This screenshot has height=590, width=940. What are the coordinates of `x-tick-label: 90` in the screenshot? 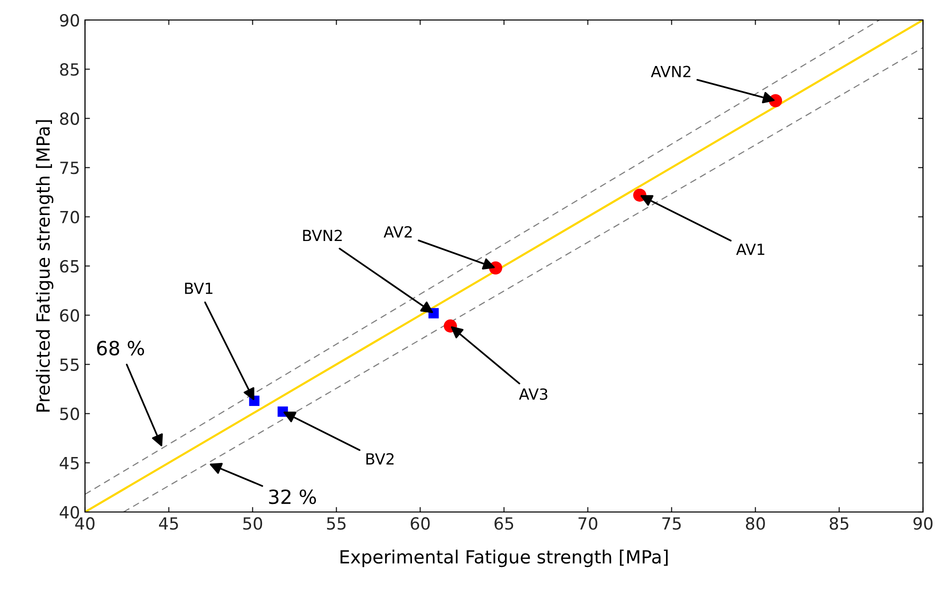 It's located at (922, 523).